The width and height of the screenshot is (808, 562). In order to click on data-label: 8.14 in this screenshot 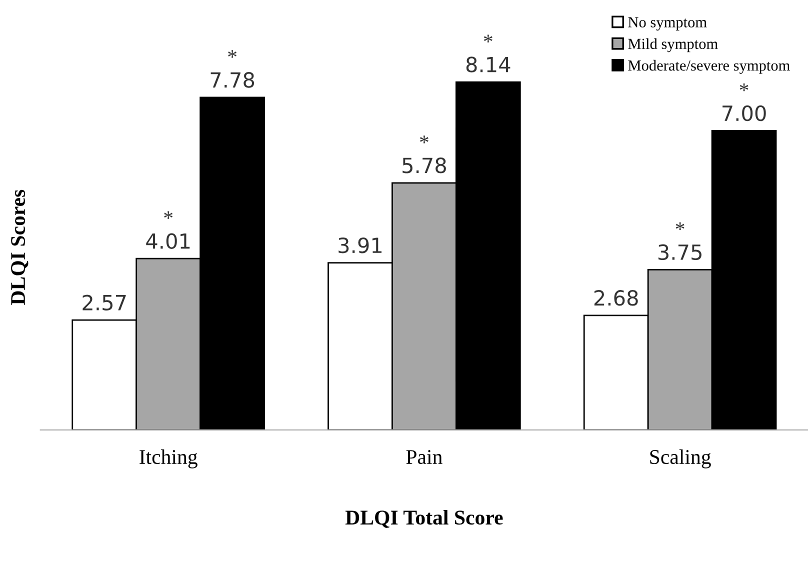, I will do `click(488, 64)`.